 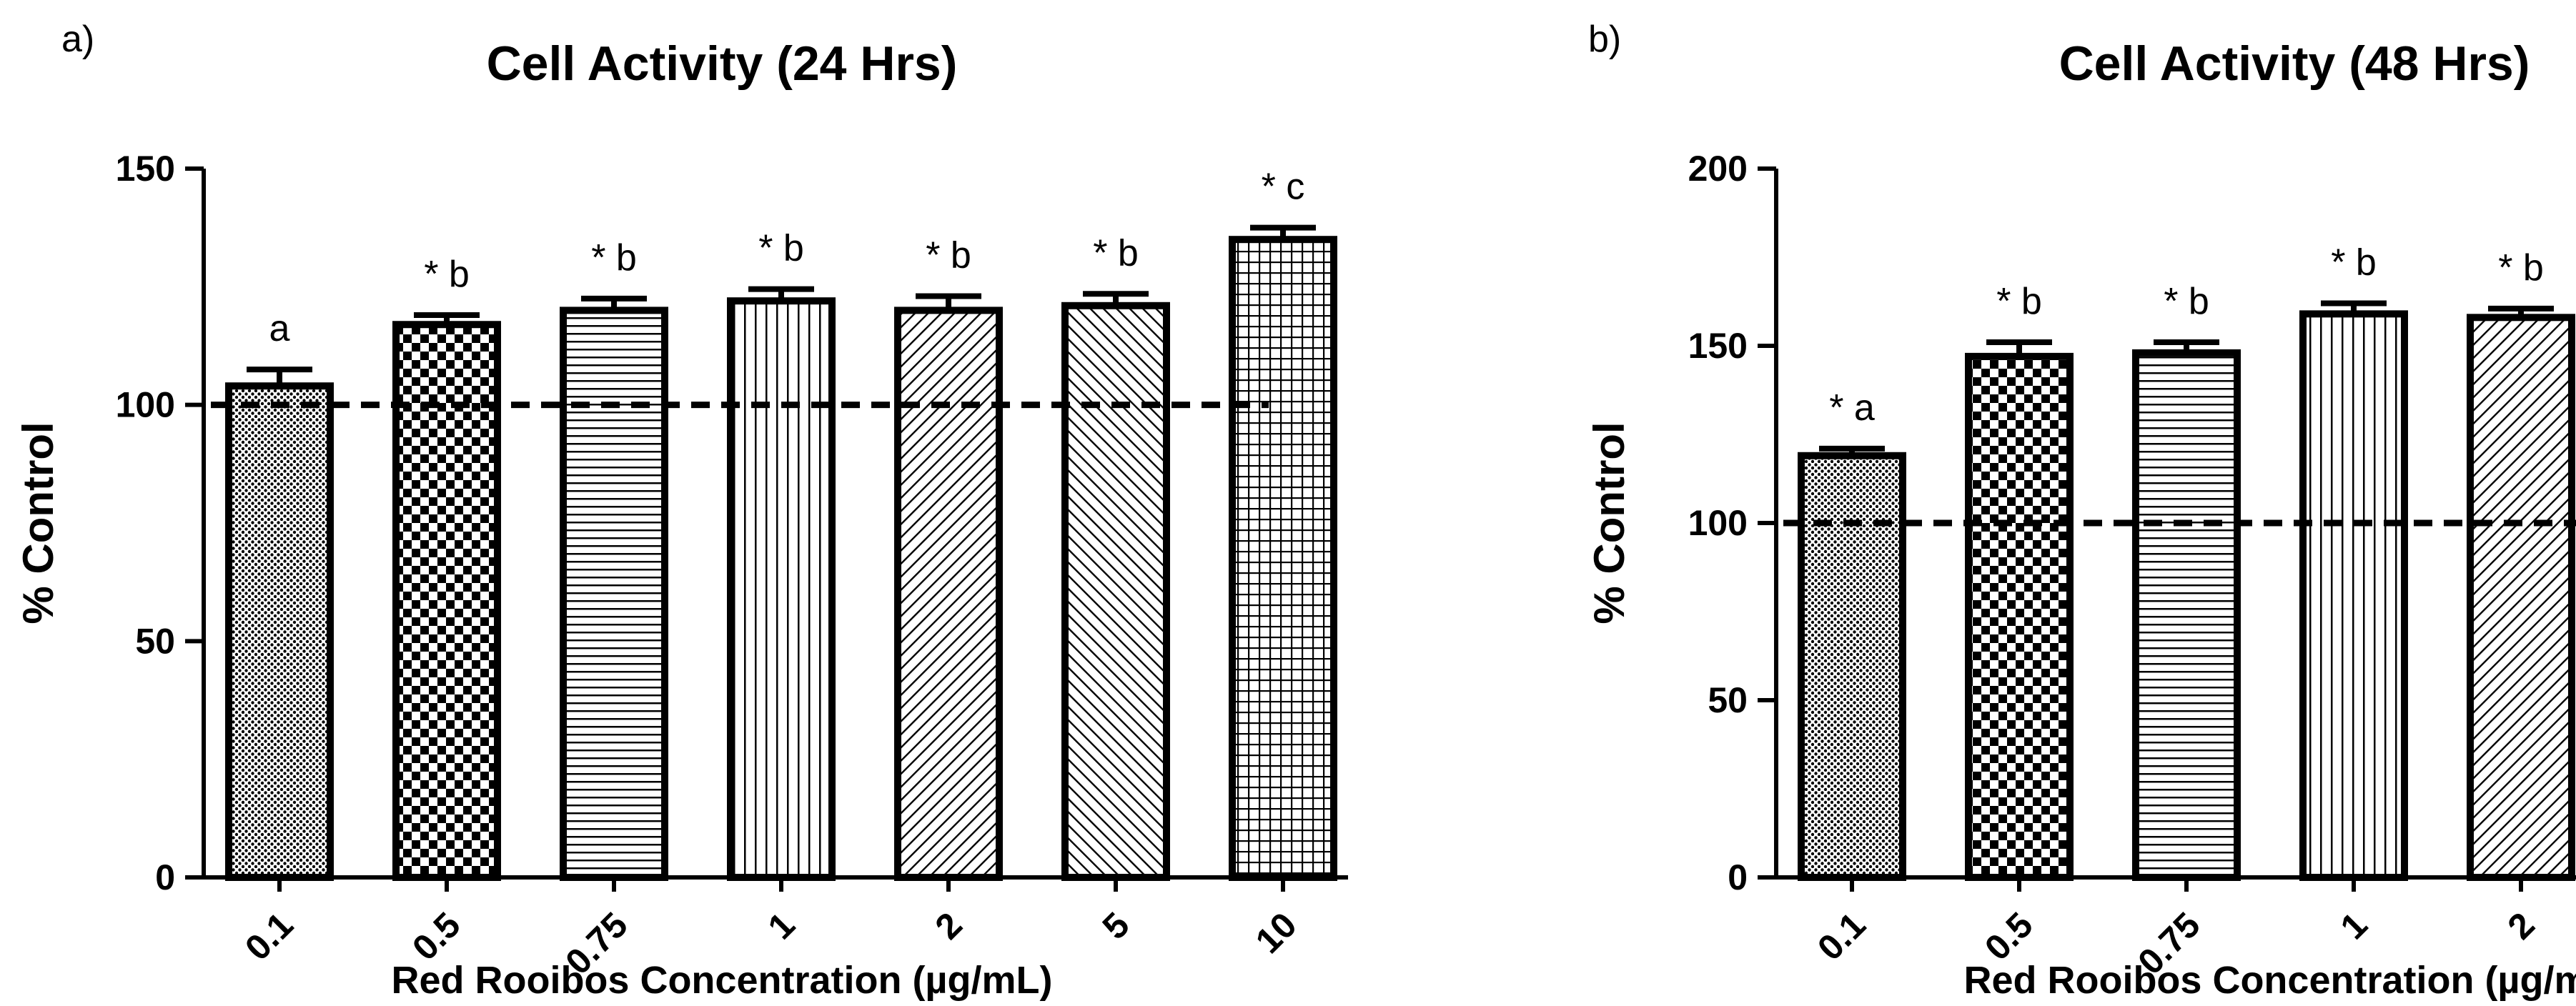 I want to click on panel-letter: b), so click(x=1604, y=40).